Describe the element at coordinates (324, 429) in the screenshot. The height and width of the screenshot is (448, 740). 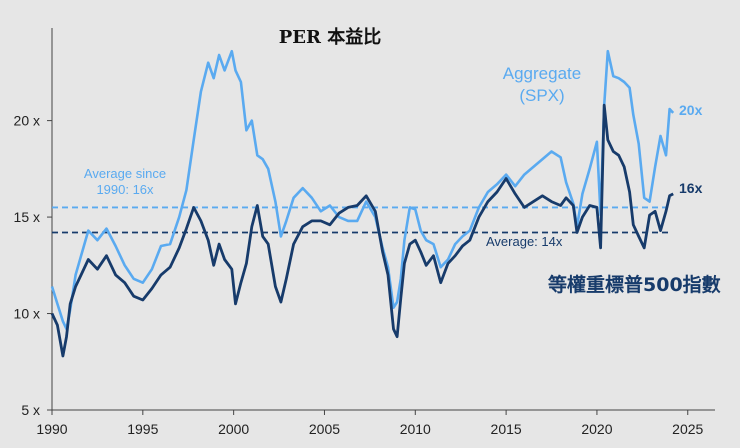
I see `x-tick-label: 2005` at that location.